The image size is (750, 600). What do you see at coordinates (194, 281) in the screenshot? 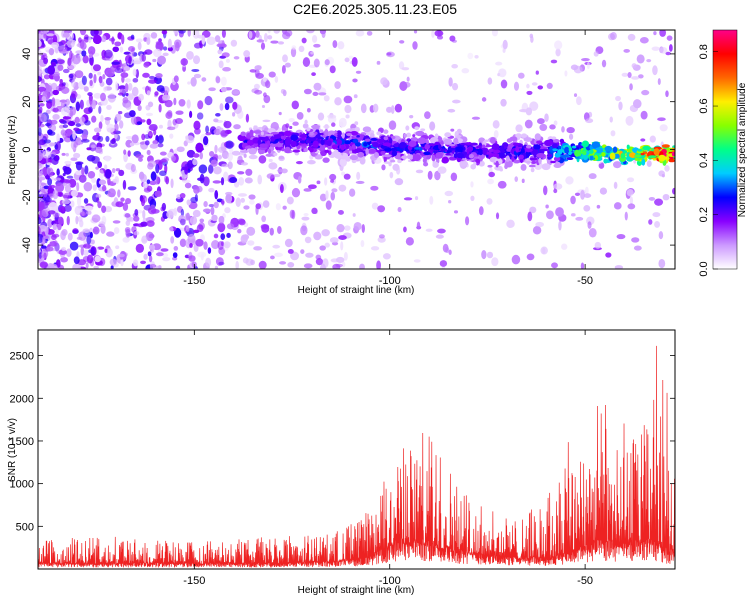
I see `spectrogram-x-tick-label: -150` at bounding box center [194, 281].